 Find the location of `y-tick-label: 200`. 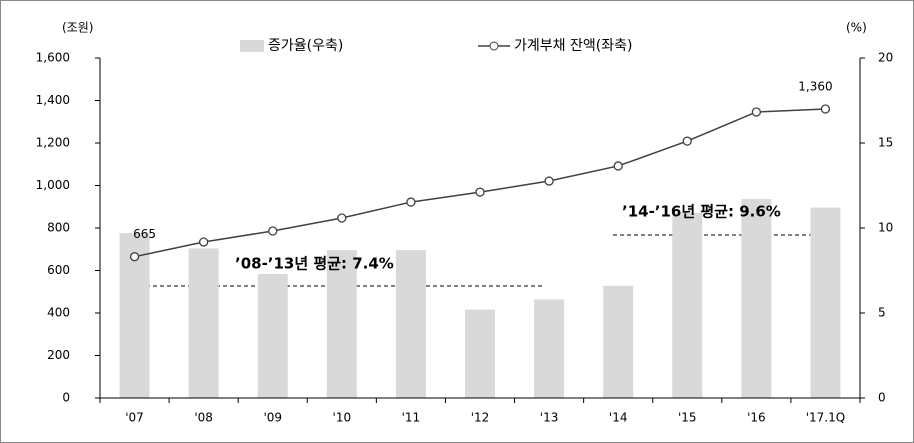

y-tick-label: 200 is located at coordinates (58, 355).